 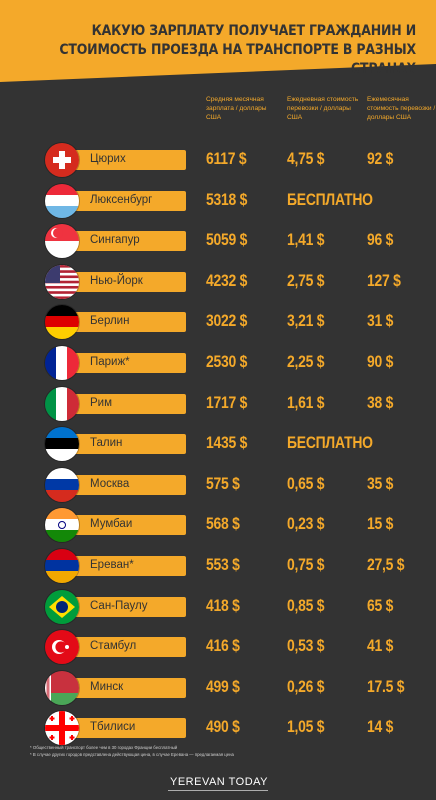 What do you see at coordinates (227, 402) in the screenshot?
I see `salary-value: 1717 $` at bounding box center [227, 402].